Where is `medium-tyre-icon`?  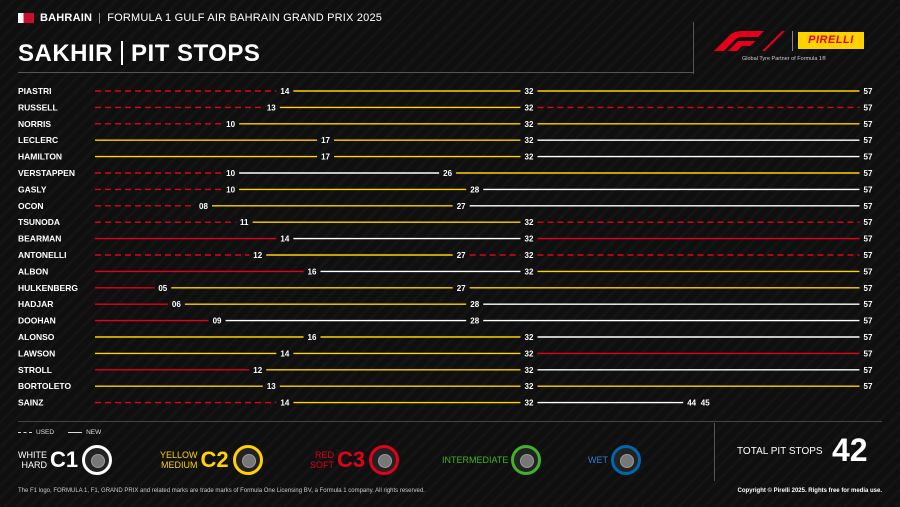 medium-tyre-icon is located at coordinates (247, 460).